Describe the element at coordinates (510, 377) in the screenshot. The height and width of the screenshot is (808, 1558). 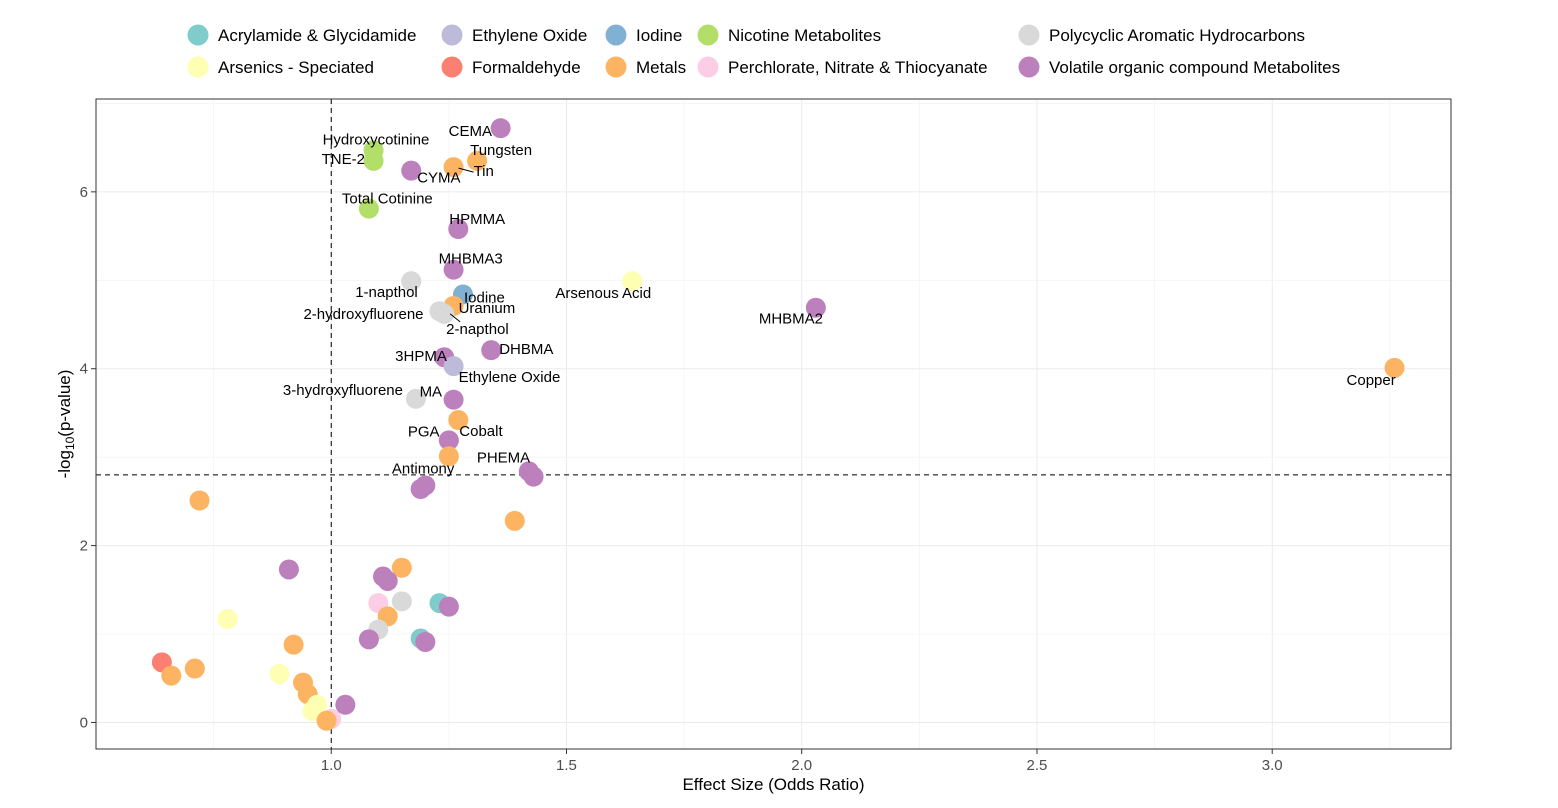
I see `point-label: Ethylene Oxide` at that location.